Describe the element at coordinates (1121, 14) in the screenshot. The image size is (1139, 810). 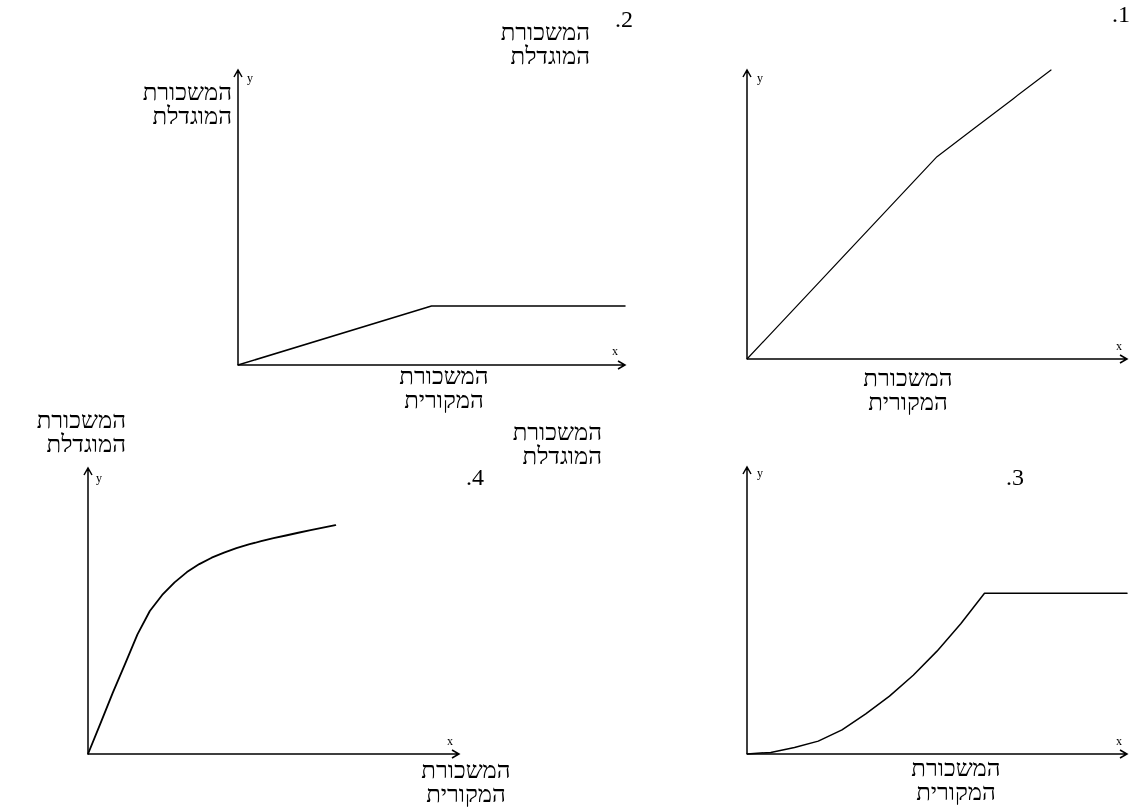
I see `title: .1` at that location.